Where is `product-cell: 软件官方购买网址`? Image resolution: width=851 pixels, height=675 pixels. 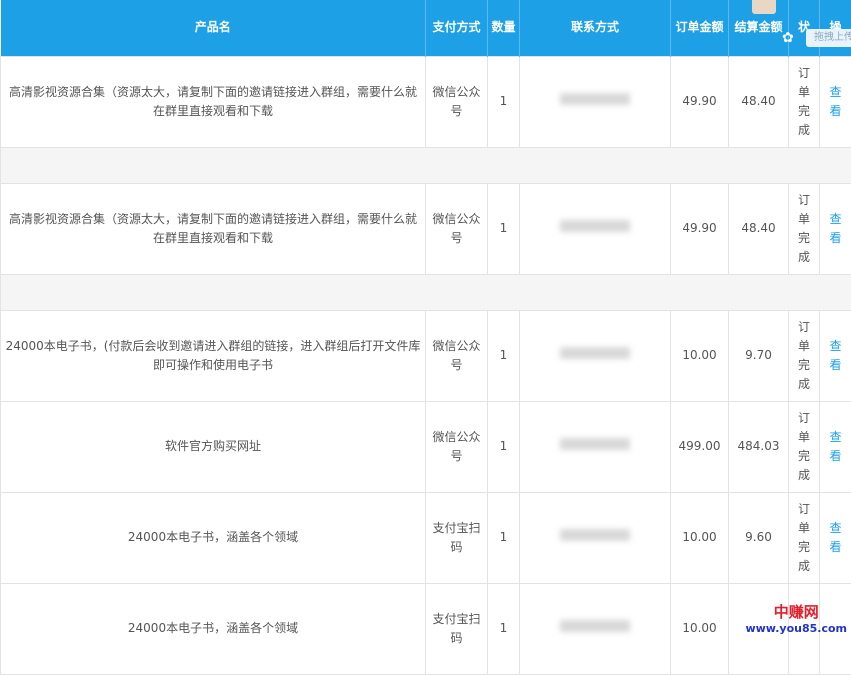 product-cell: 软件官方购买网址 is located at coordinates (213, 446).